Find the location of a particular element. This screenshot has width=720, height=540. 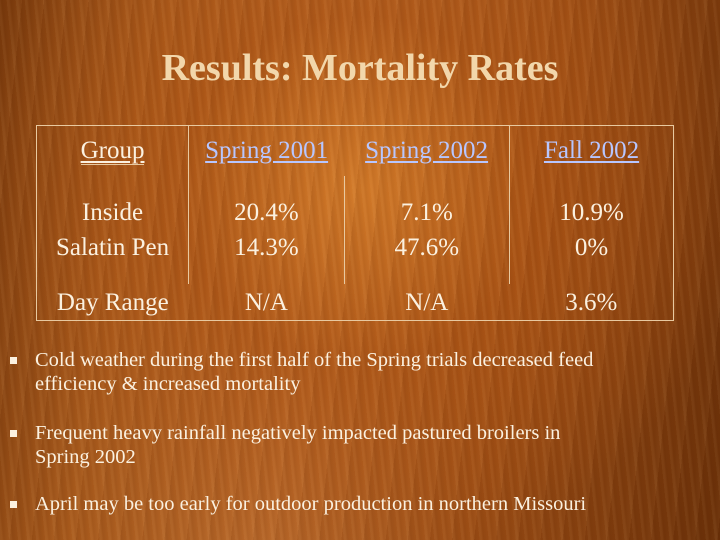

header-spring-2001-link: Spring 2001 is located at coordinates (267, 150).